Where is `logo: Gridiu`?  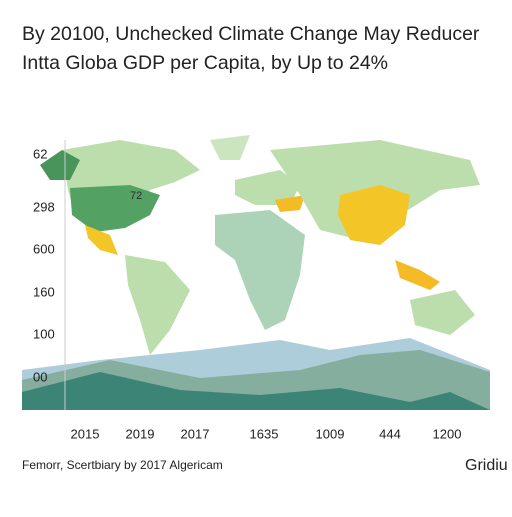
logo: Gridiu is located at coordinates (486, 465).